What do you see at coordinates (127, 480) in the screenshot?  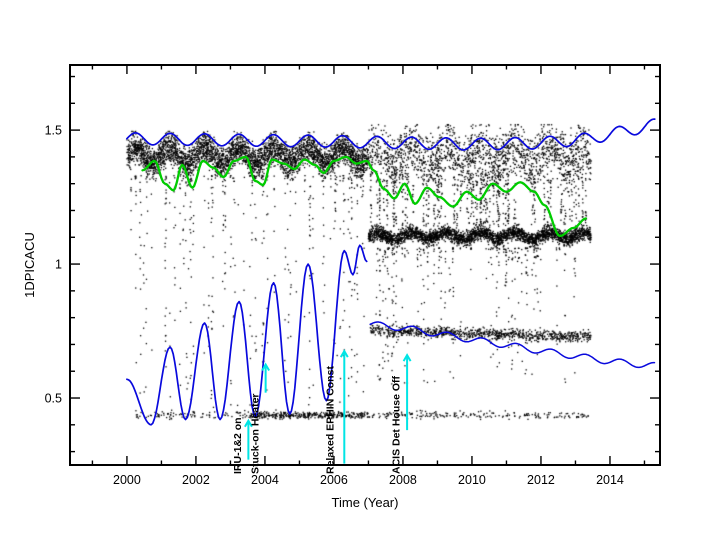 I see `x-tick-label: 2000` at bounding box center [127, 480].